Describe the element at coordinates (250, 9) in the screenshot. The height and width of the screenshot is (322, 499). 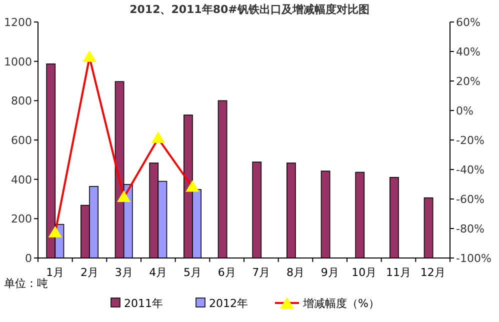
I see `chart-title: 2012、2011年80#钒铁出口及增减幅度对比图` at that location.